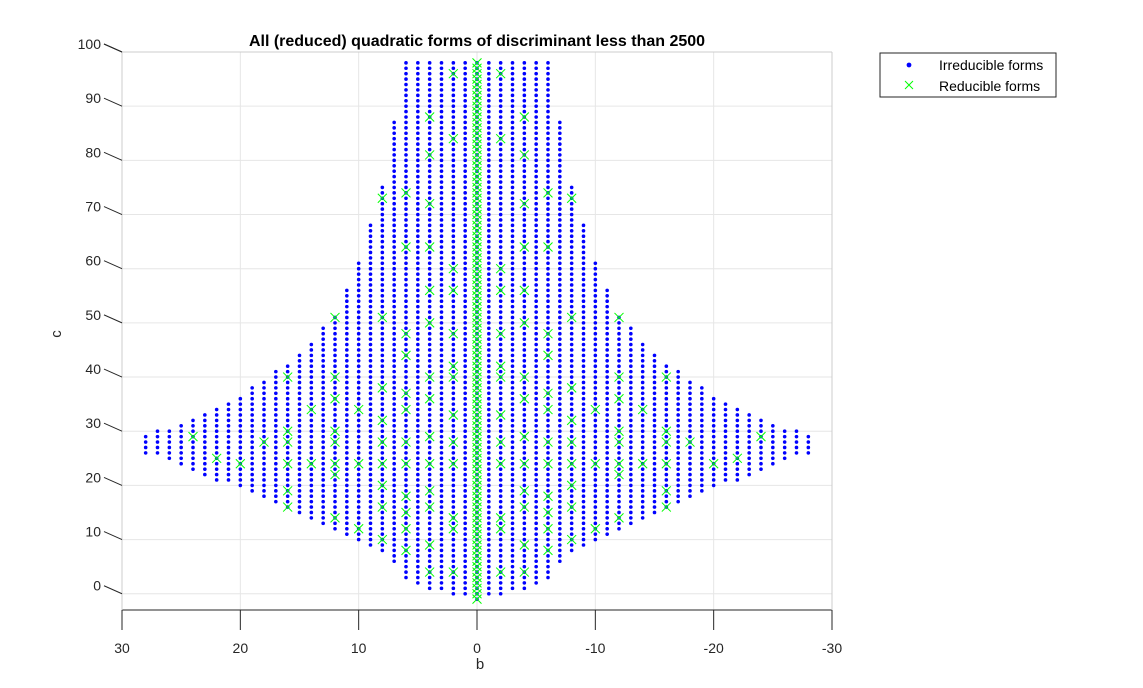  Describe the element at coordinates (93, 152) in the screenshot. I see `y-tick-label: 80` at that location.